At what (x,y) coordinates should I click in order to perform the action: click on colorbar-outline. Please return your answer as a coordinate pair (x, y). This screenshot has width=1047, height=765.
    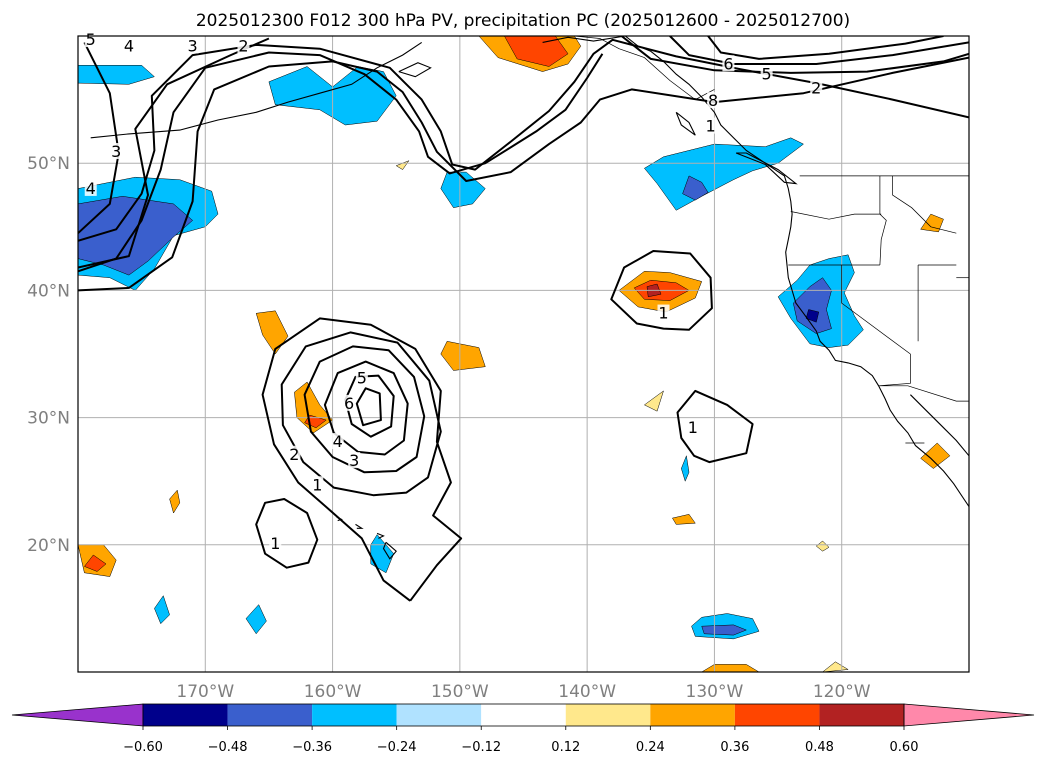
    Looking at the image, I should click on (523, 715).